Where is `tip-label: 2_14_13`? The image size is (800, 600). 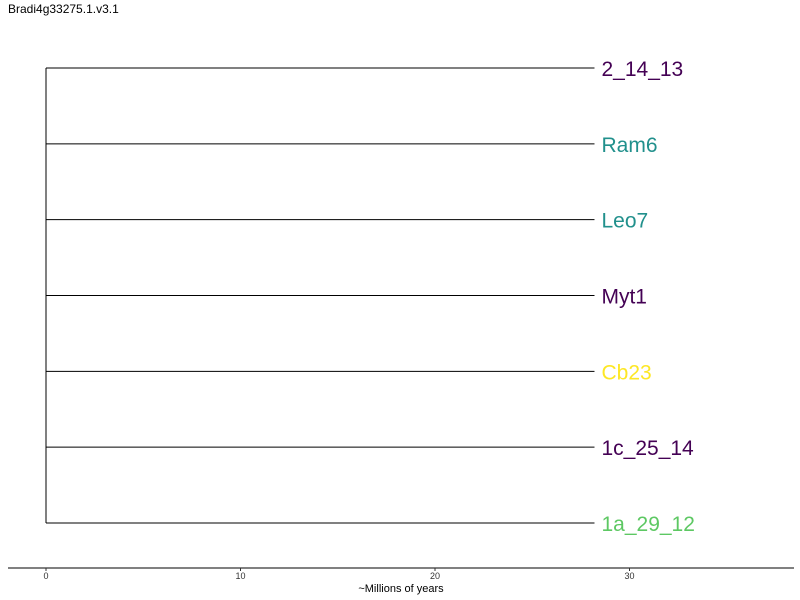 tip-label: 2_14_13 is located at coordinates (642, 69).